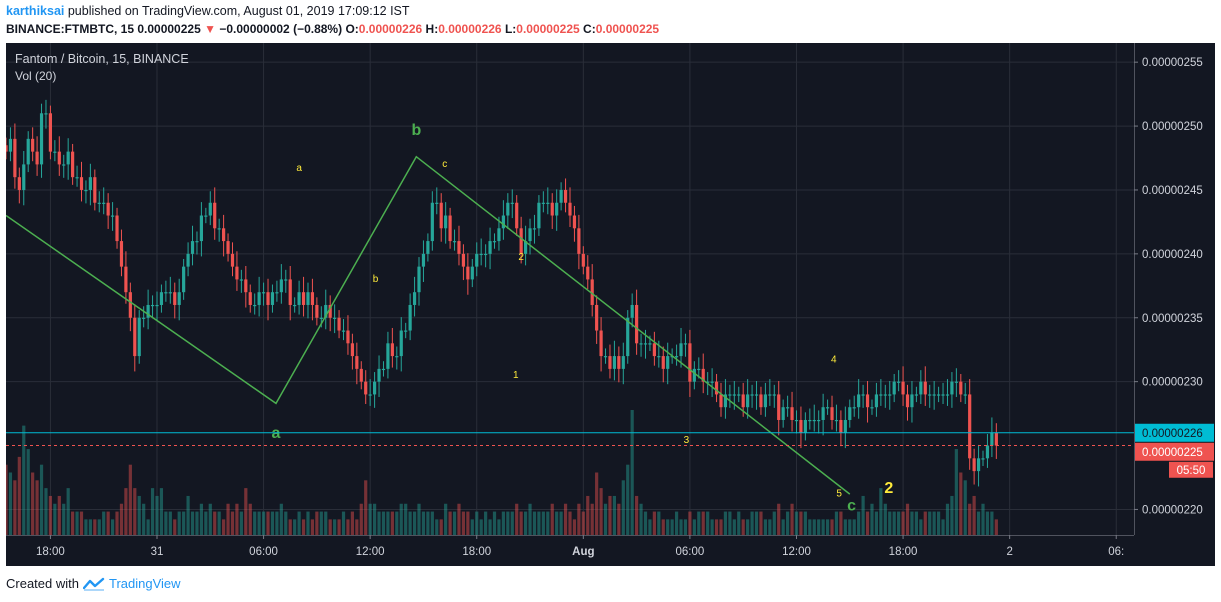 This screenshot has height=602, width=1221. What do you see at coordinates (1116, 552) in the screenshot?
I see `time-tick-label: 06:` at bounding box center [1116, 552].